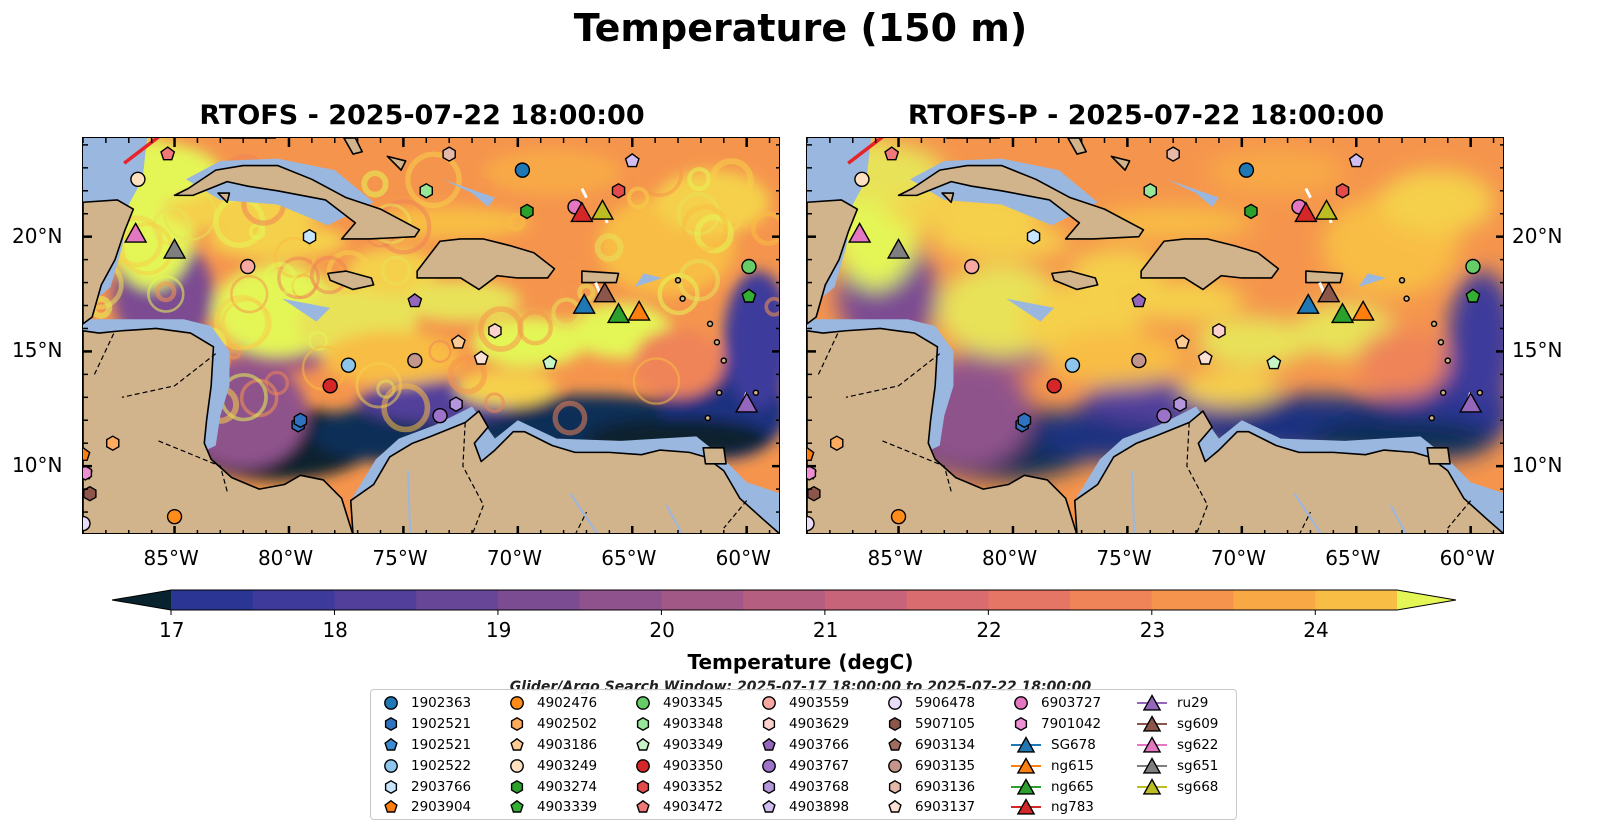 The height and width of the screenshot is (829, 1601). Describe the element at coordinates (693, 786) in the screenshot. I see `legend-label: 4903352` at that location.